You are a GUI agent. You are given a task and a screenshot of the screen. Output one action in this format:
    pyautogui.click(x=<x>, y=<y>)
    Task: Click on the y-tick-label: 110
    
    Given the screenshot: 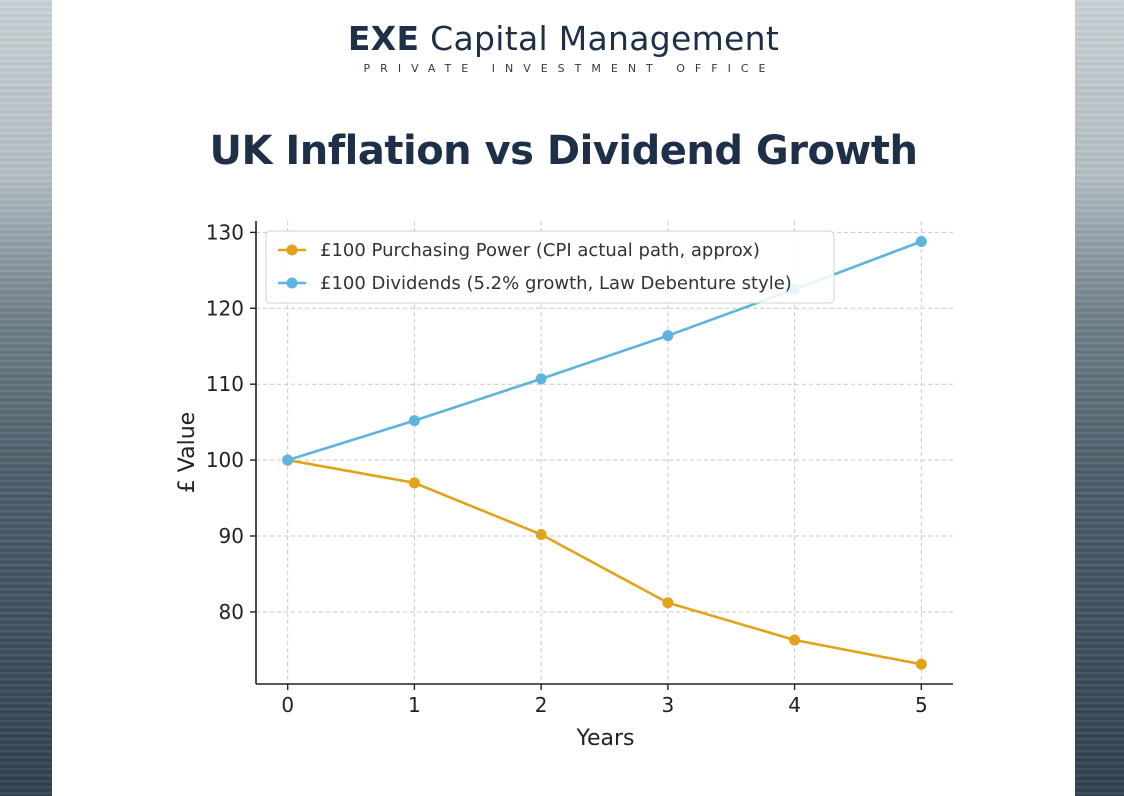 What is the action you would take?
    pyautogui.click(x=225, y=384)
    